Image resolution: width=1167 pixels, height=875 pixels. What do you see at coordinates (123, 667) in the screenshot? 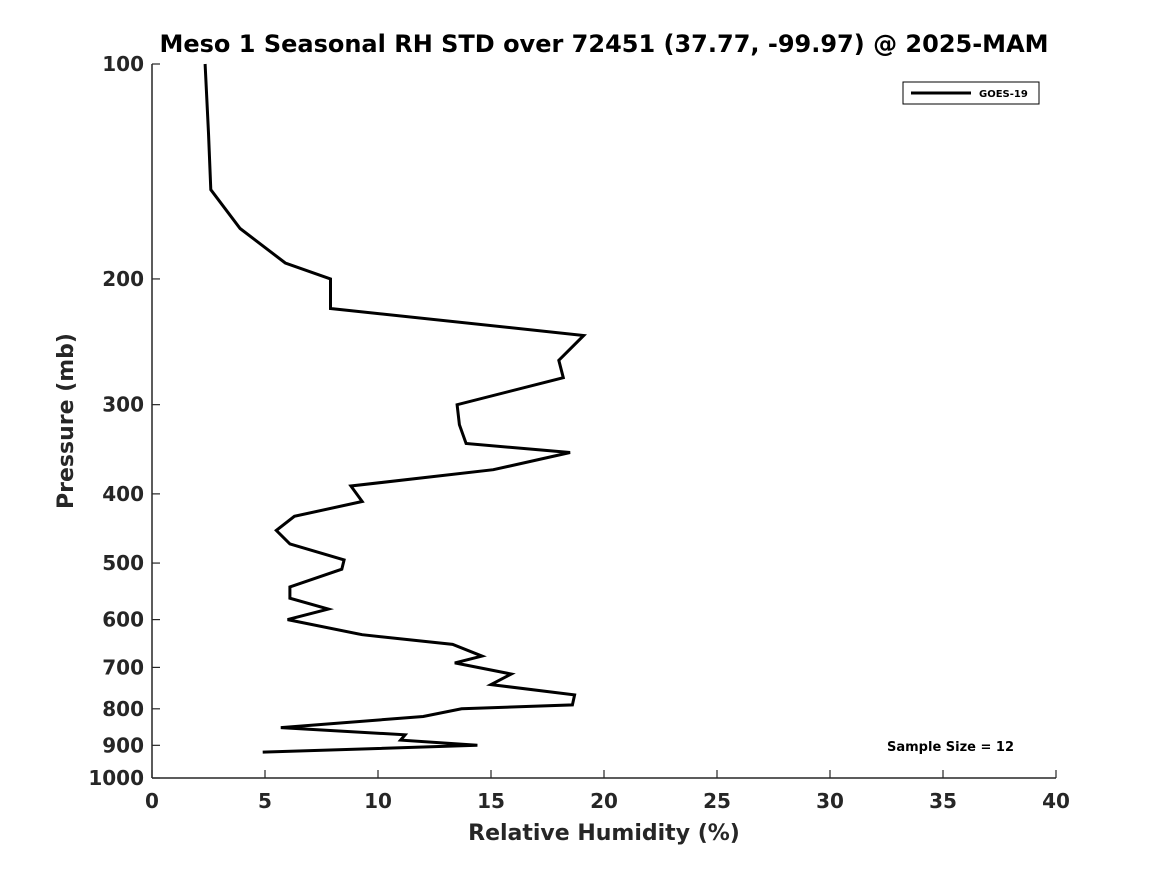
I see `y-tick-label: 700` at bounding box center [123, 667].